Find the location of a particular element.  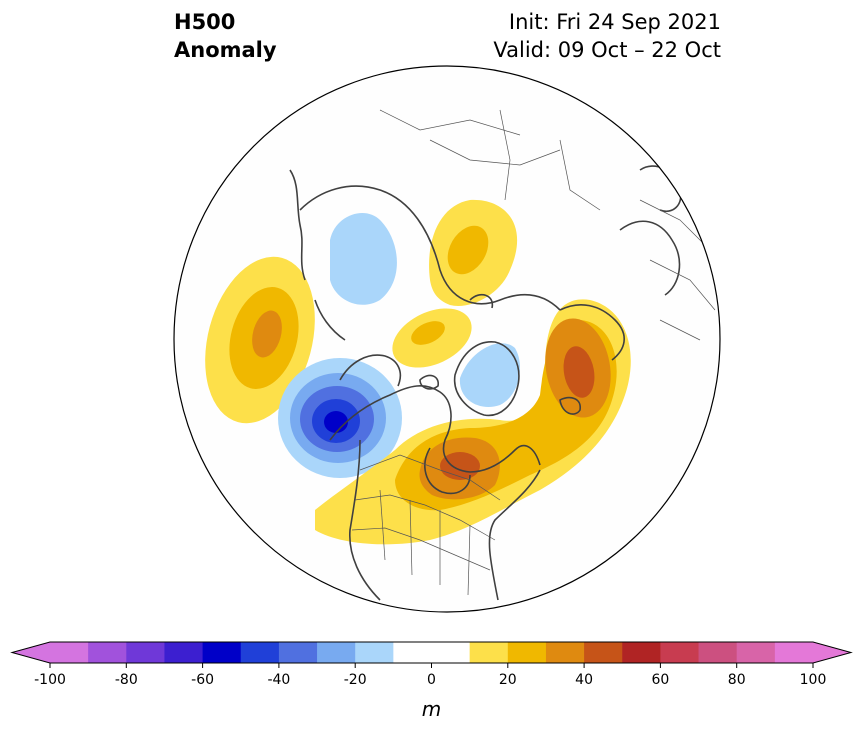

colorbar-tick-label: 40 is located at coordinates (584, 680).